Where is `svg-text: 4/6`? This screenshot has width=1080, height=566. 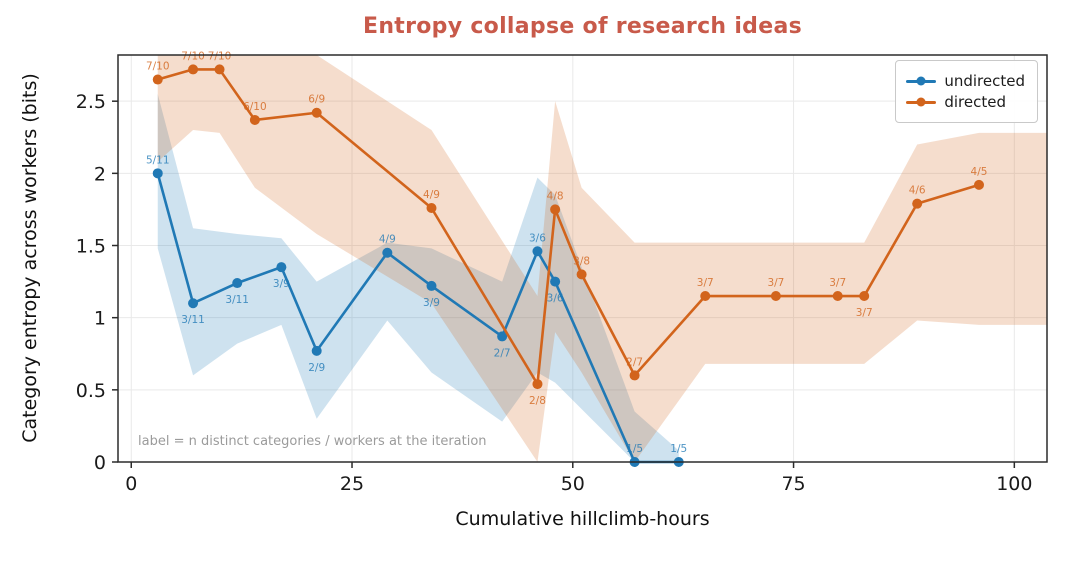 svg-text: 4/6 is located at coordinates (917, 191).